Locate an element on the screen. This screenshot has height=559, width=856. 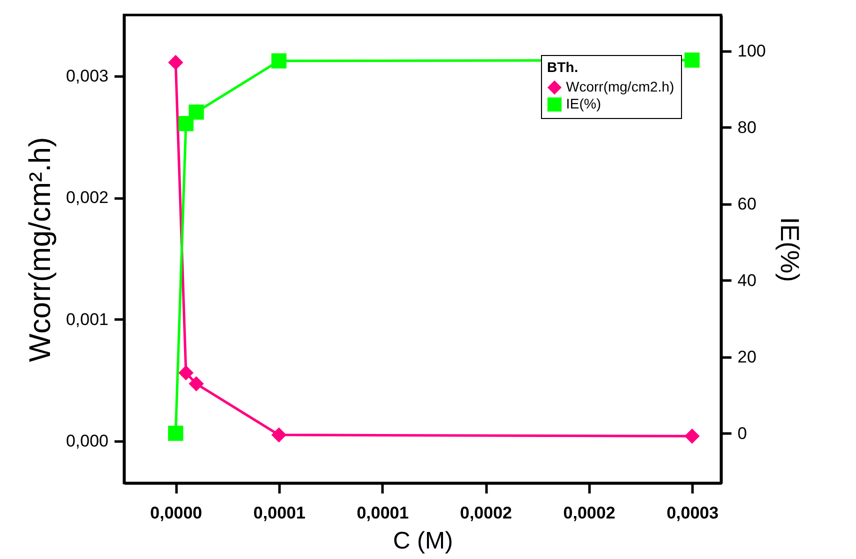
x-axis-title: C (M) is located at coordinates (423, 541).